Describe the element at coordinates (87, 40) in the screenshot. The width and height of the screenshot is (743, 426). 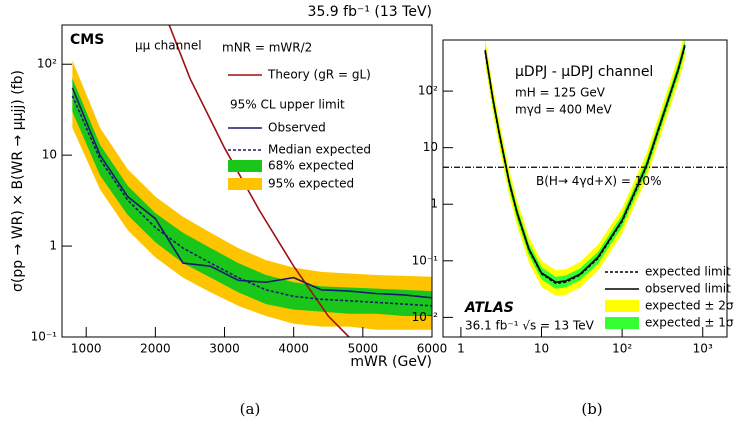
I see `experiment: CMS` at that location.